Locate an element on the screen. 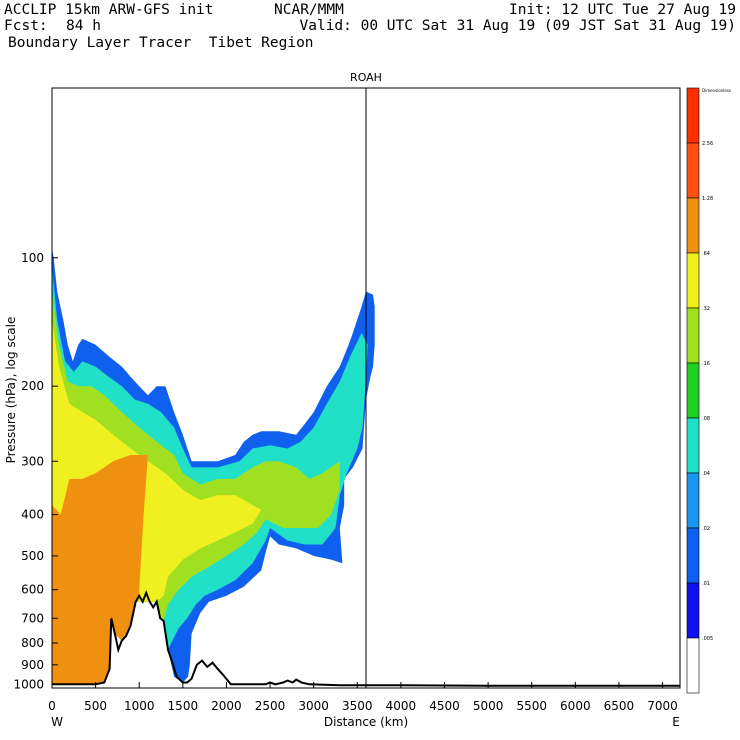  x-tick-label: 3500 is located at coordinates (357, 706).